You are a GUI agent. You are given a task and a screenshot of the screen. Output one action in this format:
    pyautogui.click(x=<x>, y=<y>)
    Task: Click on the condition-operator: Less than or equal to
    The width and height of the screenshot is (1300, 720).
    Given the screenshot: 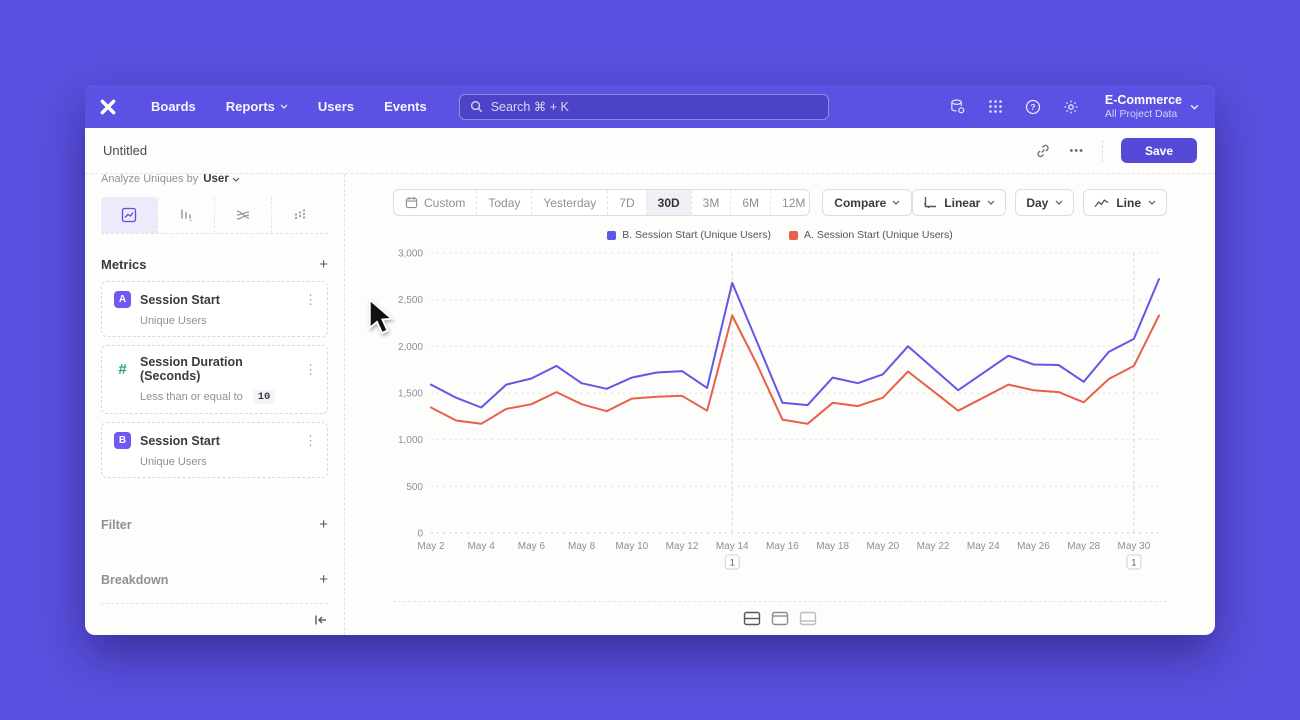 What is the action you would take?
    pyautogui.click(x=191, y=397)
    